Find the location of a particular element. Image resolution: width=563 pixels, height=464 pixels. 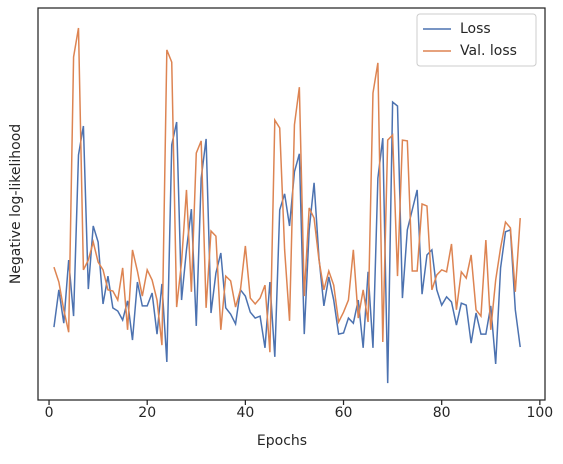

legend: Loss Val. loss is located at coordinates (476, 40).